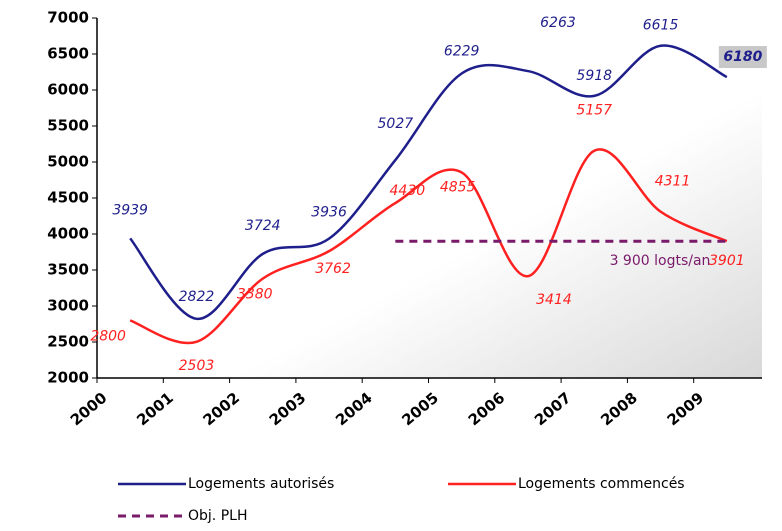 The image size is (782, 531). I want to click on x-tick-label: 2009, so click(686, 409).